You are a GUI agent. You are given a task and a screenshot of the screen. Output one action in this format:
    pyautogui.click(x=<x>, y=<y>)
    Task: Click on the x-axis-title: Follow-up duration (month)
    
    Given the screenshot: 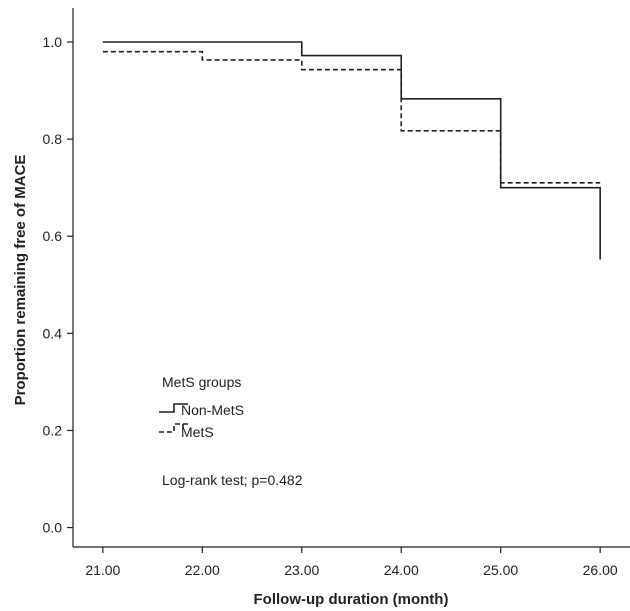 What is the action you would take?
    pyautogui.click(x=351, y=599)
    